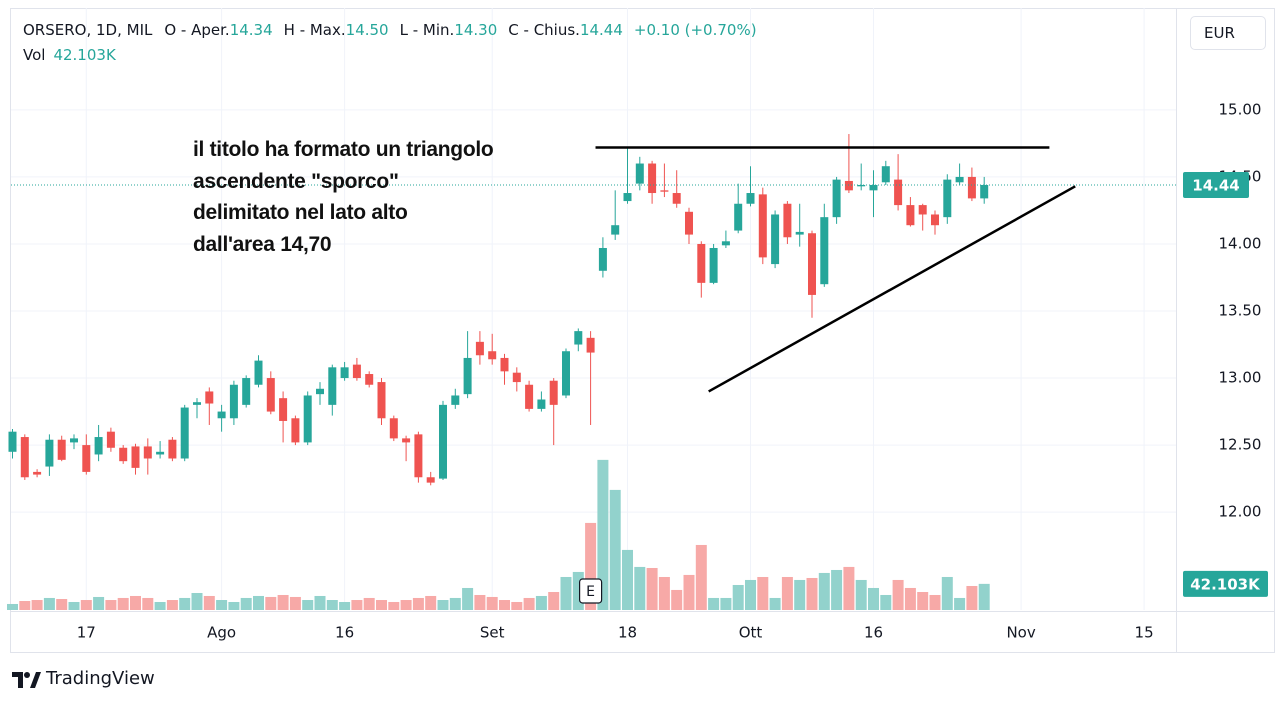 The image size is (1283, 703). I want to click on y-tick-label: 15.00, so click(1240, 109).